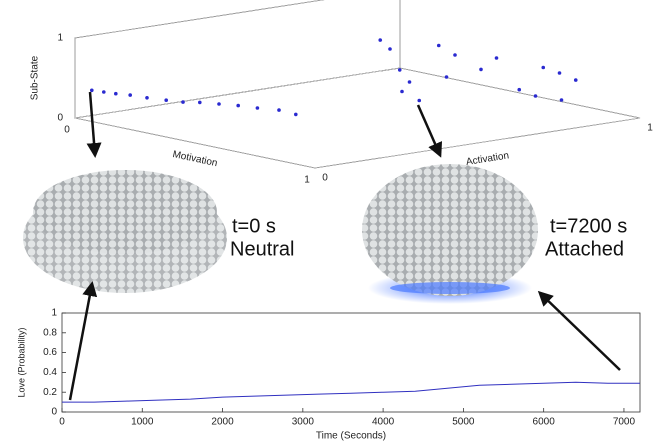  Describe the element at coordinates (222, 422) in the screenshot. I see `x-tick-label: 2000` at that location.